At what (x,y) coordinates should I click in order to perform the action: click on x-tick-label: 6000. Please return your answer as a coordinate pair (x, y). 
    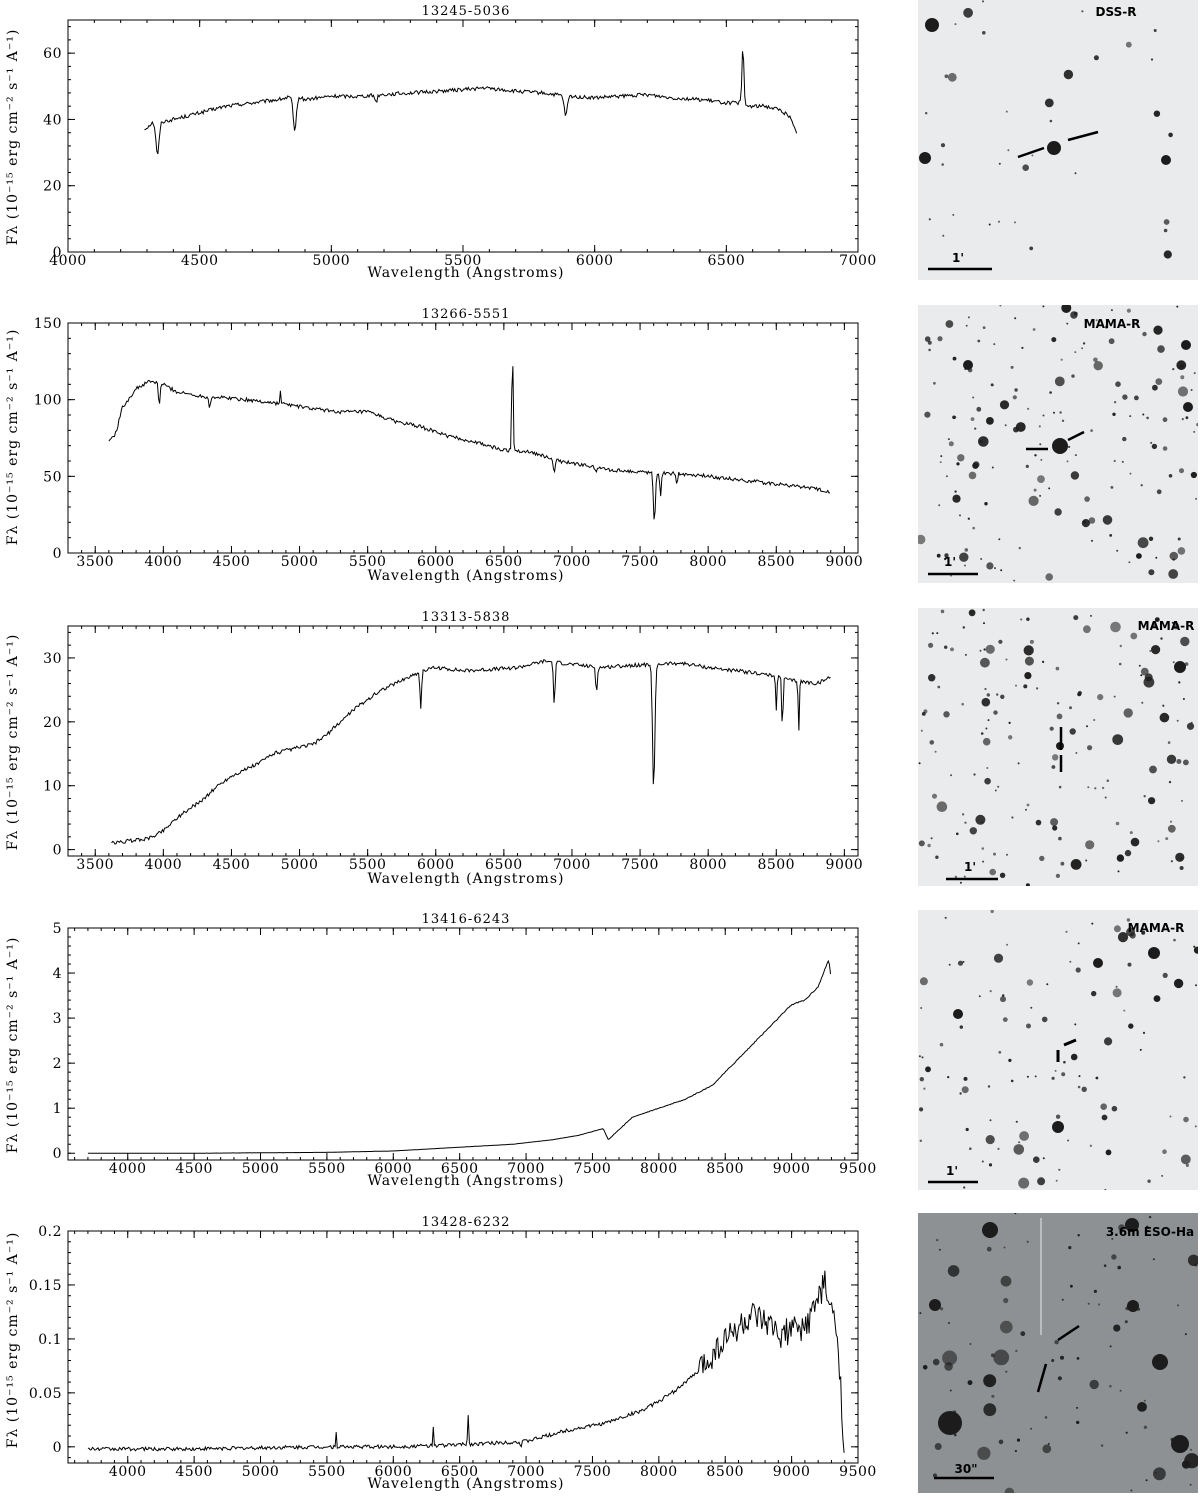
    Looking at the image, I should click on (393, 1169).